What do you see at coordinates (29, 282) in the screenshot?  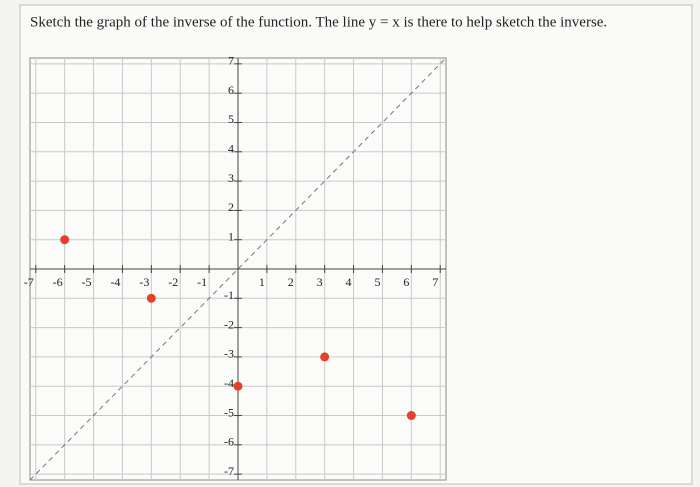 I see `x-tick-label: -7` at bounding box center [29, 282].